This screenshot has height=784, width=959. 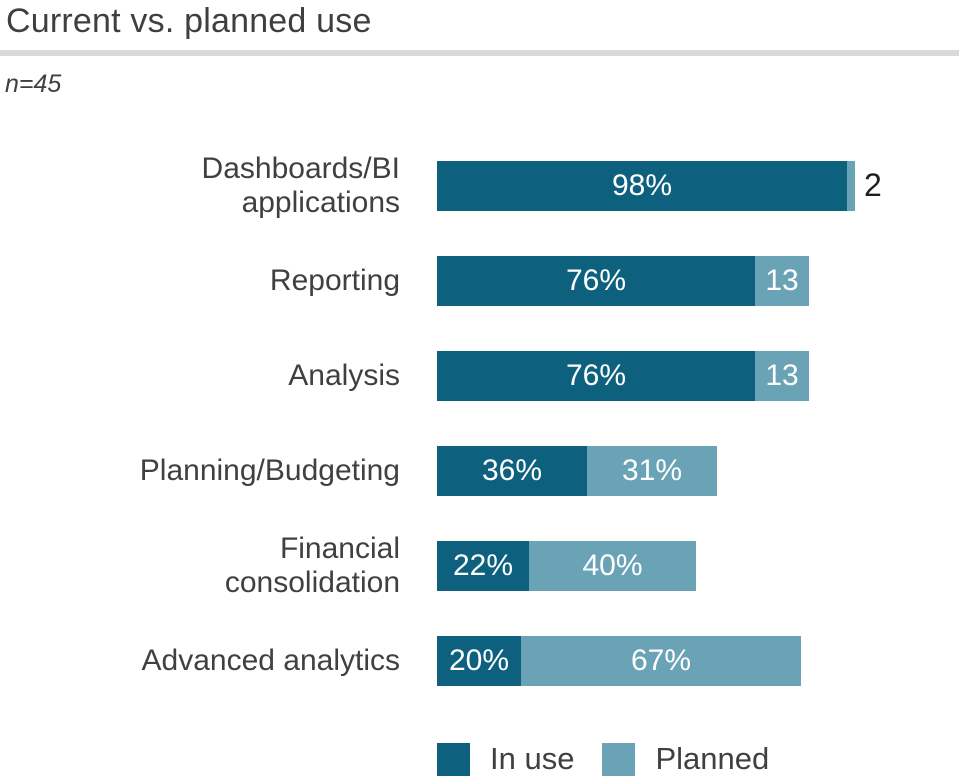 I want to click on bar-group: 98% 2, so click(x=659, y=185).